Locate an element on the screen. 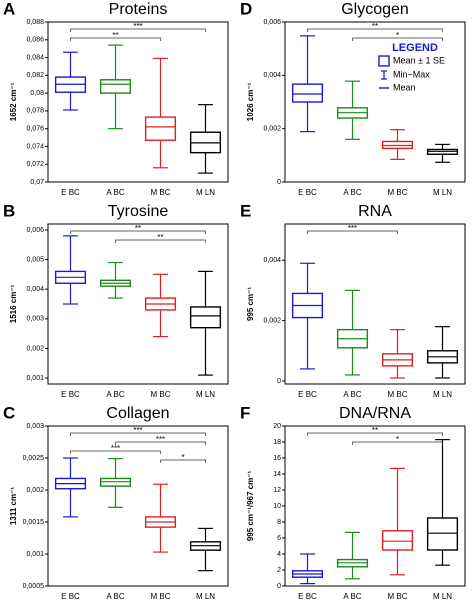 The width and height of the screenshot is (474, 604). y-tick-label: 6 is located at coordinates (279, 538).